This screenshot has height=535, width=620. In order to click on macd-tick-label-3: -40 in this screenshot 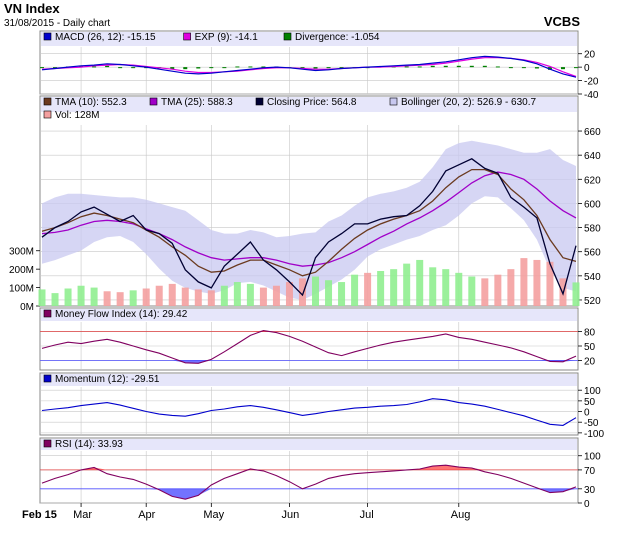, I will do `click(591, 95)`.